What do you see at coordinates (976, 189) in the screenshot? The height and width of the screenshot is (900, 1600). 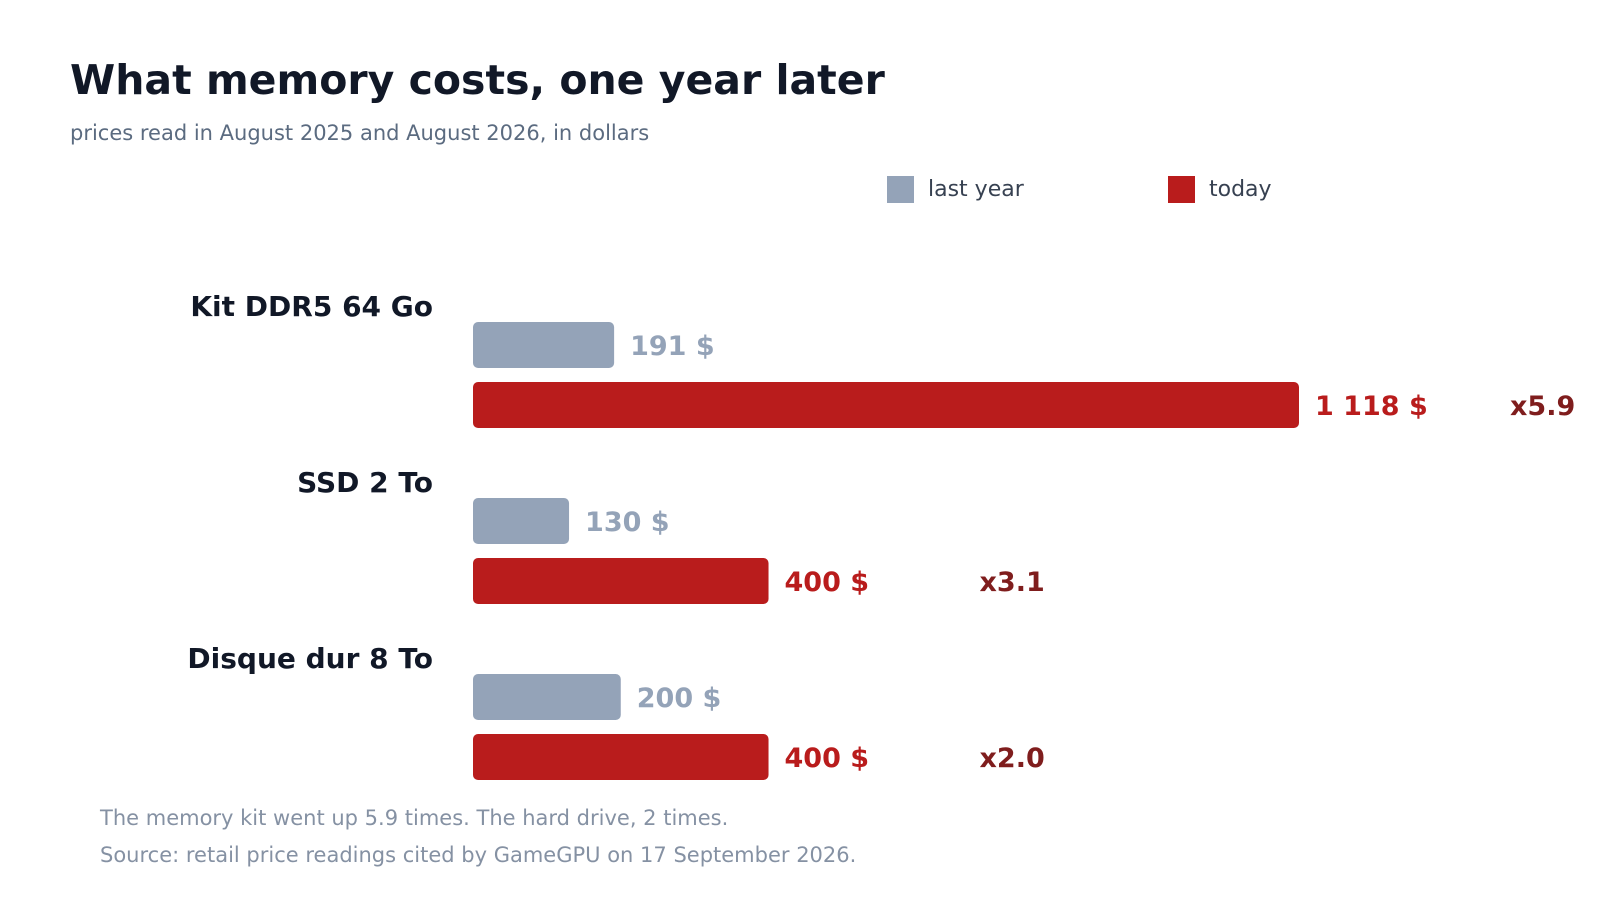 I see `legend-label-last-year: last year` at bounding box center [976, 189].